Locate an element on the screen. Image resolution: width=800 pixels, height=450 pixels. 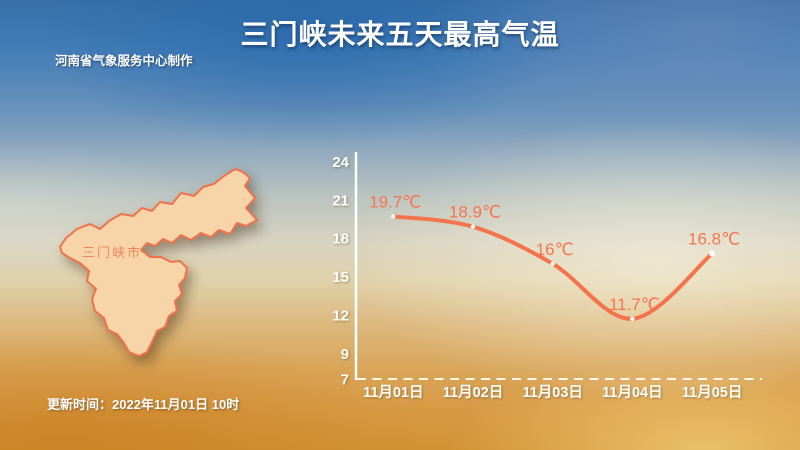
y-tick-label: 9 is located at coordinates (345, 354).